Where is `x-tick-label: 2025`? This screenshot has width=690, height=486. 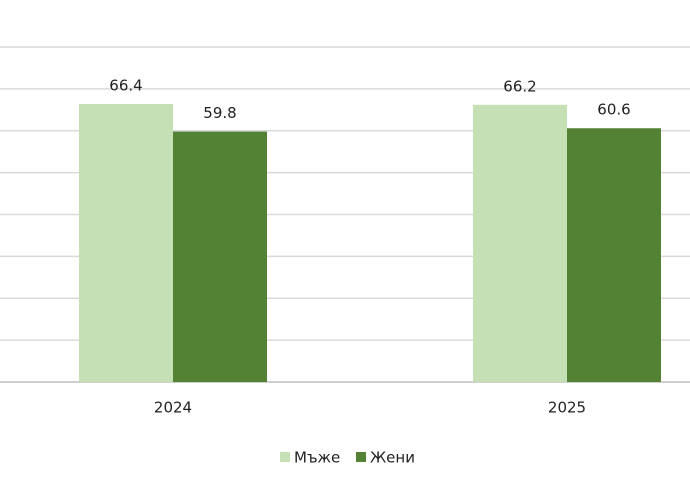
x-tick-label: 2025 is located at coordinates (567, 408).